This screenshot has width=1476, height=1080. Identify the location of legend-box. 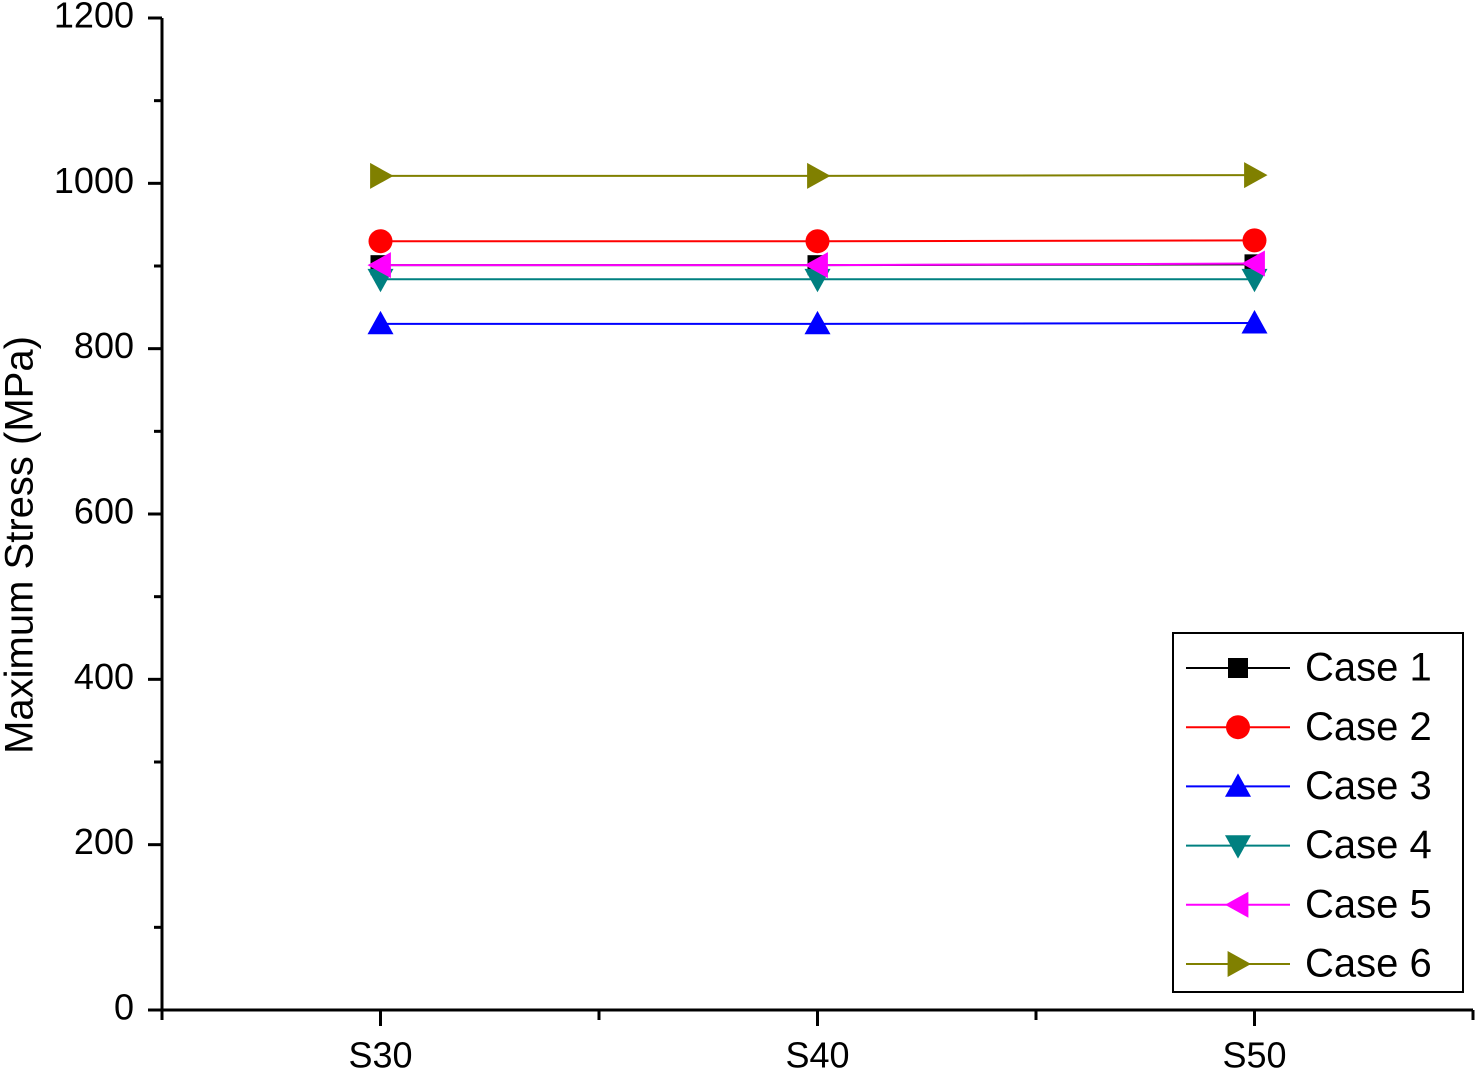
(1318, 812).